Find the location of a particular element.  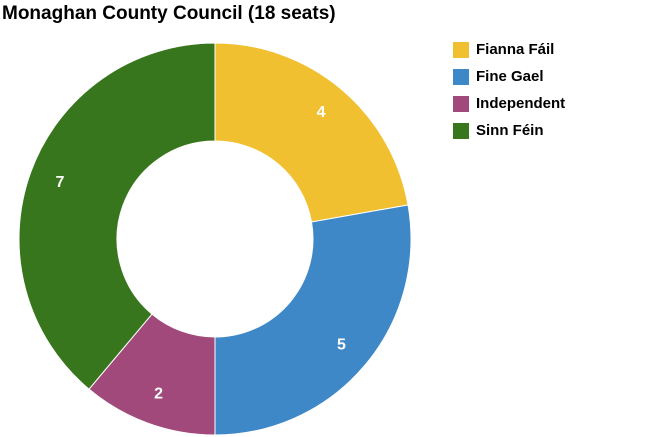

data-label: 2 is located at coordinates (158, 393).